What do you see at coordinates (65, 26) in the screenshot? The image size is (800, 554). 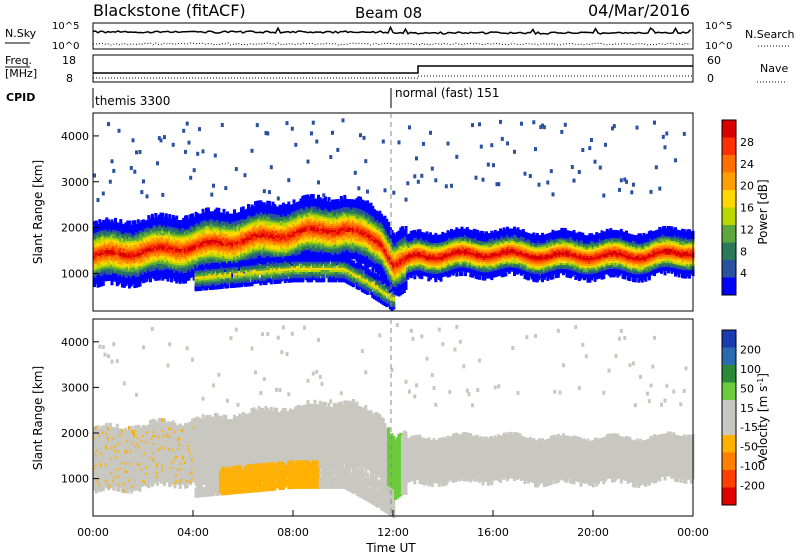 I see `noise-left-tick-high: 10^5` at bounding box center [65, 26].